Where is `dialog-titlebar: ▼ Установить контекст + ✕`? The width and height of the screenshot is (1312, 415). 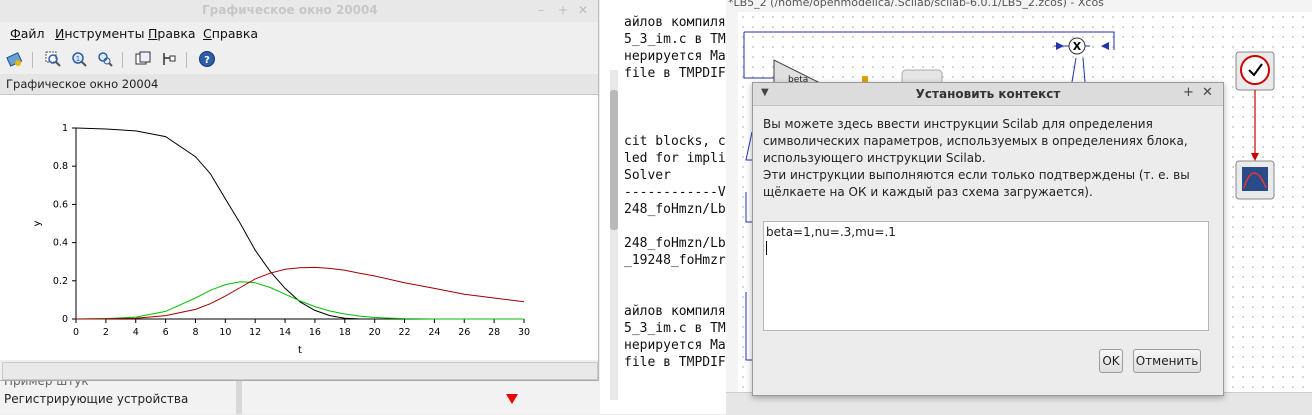 dialog-titlebar: ▼ Установить контекст + ✕ is located at coordinates (988, 94).